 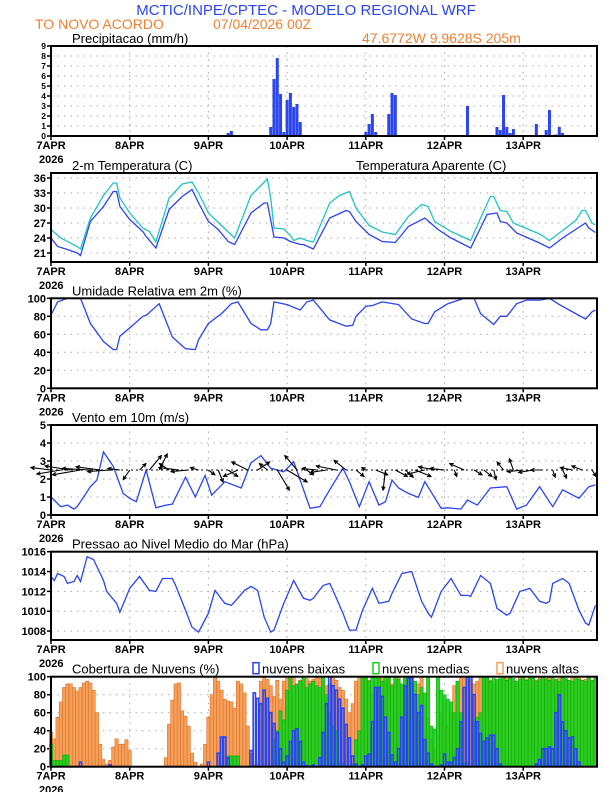 I want to click on y-tick-label: 5, so click(x=43, y=426).